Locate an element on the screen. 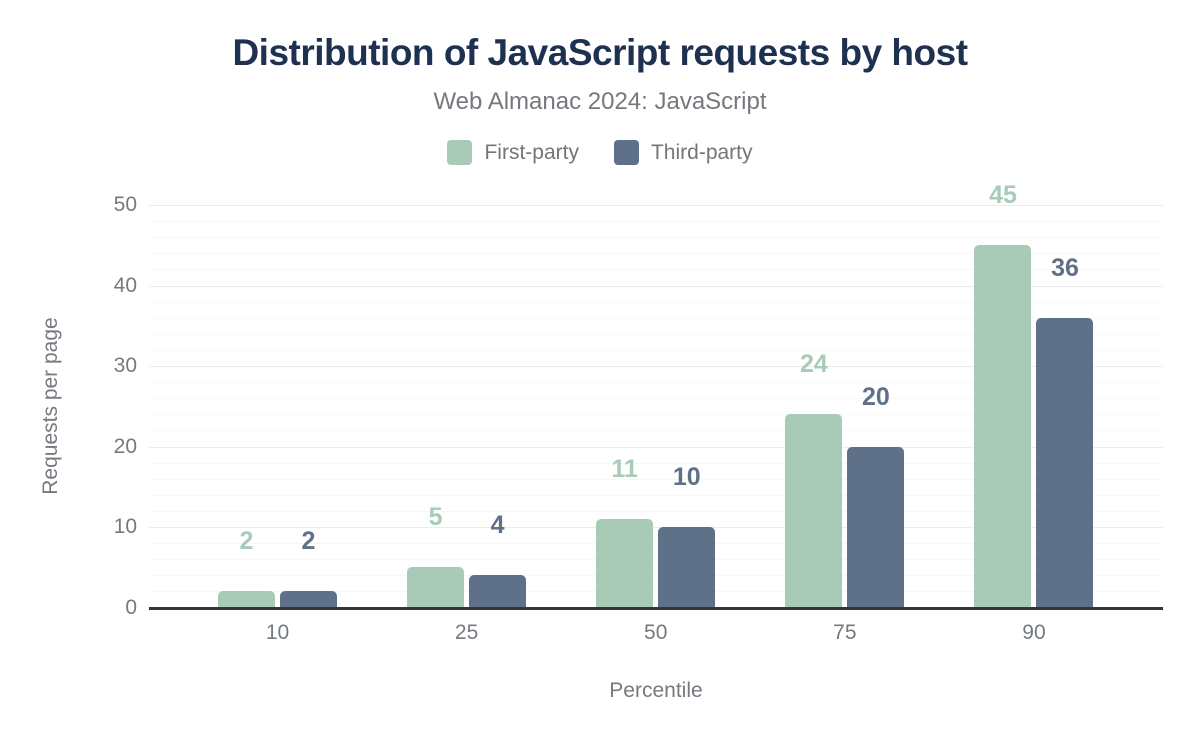 The width and height of the screenshot is (1200, 742). bar-first-party-p75 is located at coordinates (814, 511).